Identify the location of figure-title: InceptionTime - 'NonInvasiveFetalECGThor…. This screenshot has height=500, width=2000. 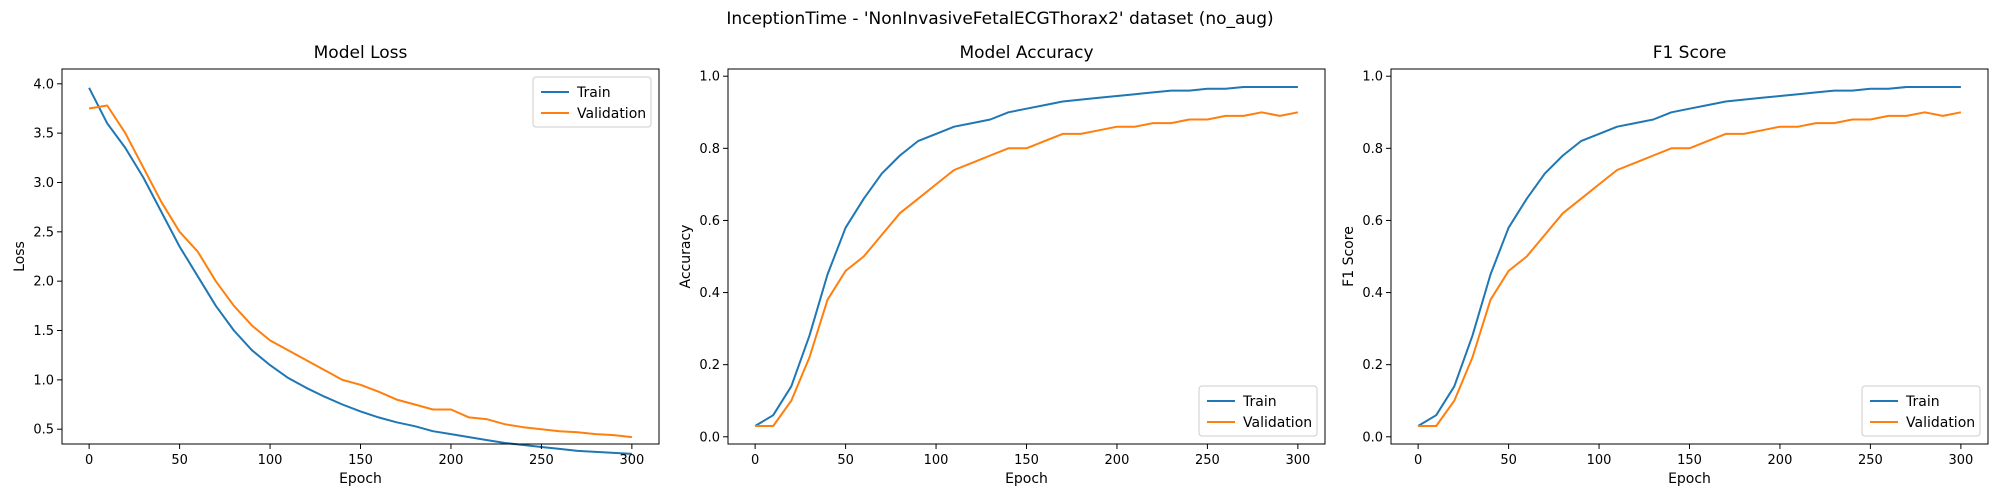
(999, 19).